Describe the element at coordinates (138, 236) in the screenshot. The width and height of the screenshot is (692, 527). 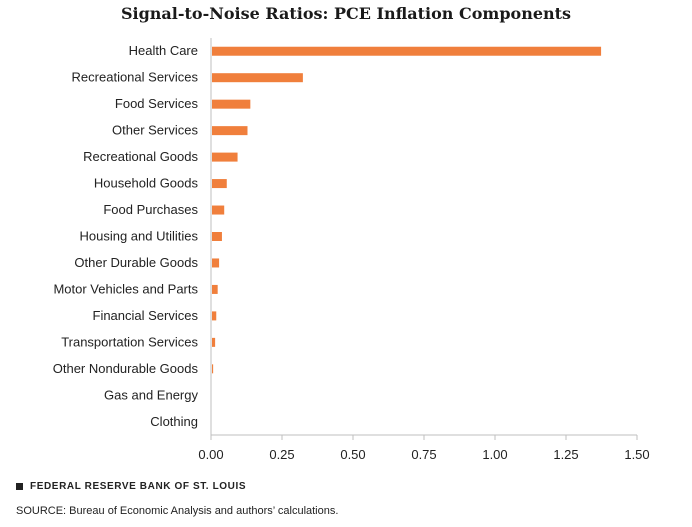
I see `category-label: Housing and Utilities` at that location.